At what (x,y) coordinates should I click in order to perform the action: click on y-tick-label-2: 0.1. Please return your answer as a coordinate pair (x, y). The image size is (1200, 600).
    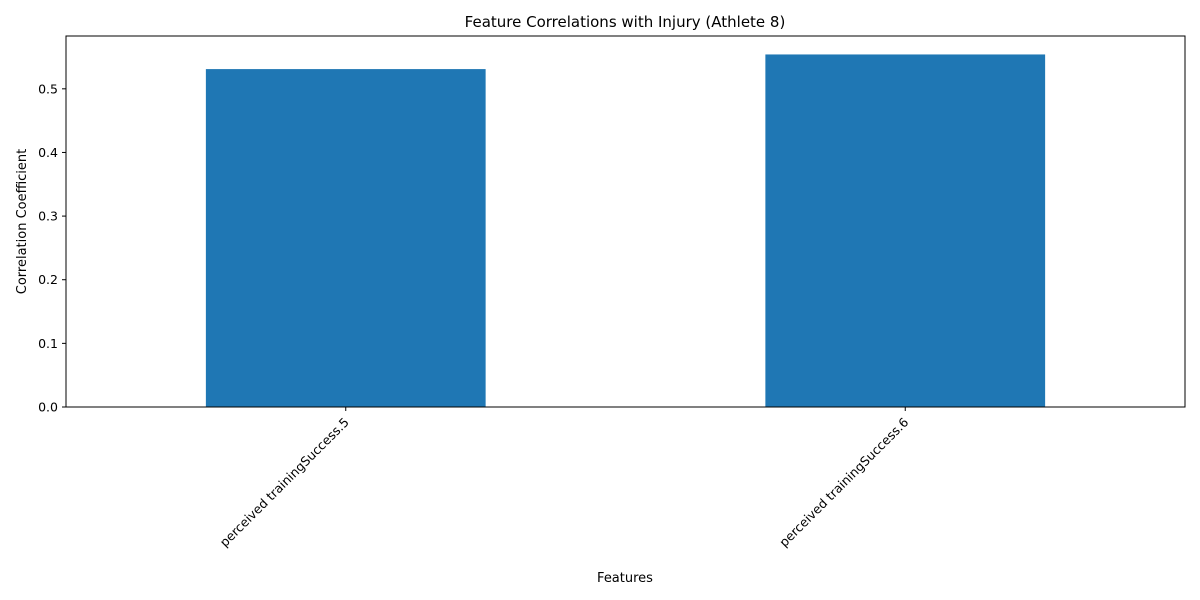
    Looking at the image, I should click on (48, 343).